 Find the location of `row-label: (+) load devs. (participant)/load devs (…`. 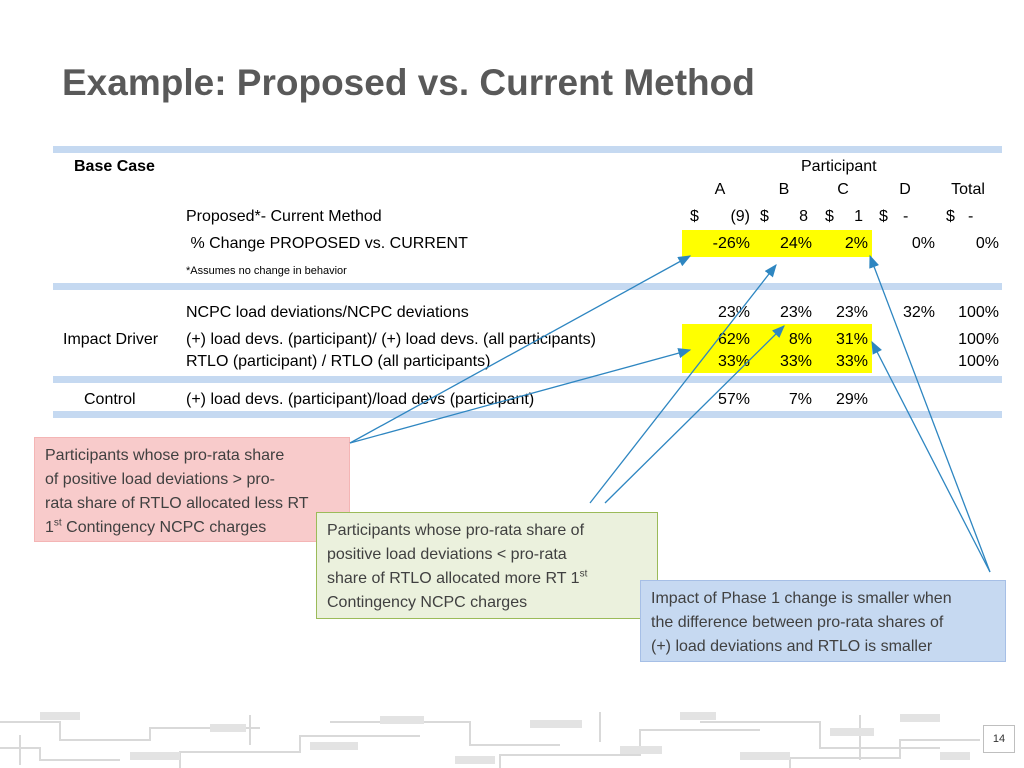

row-label: (+) load devs. (participant)/load devs (… is located at coordinates (360, 399).